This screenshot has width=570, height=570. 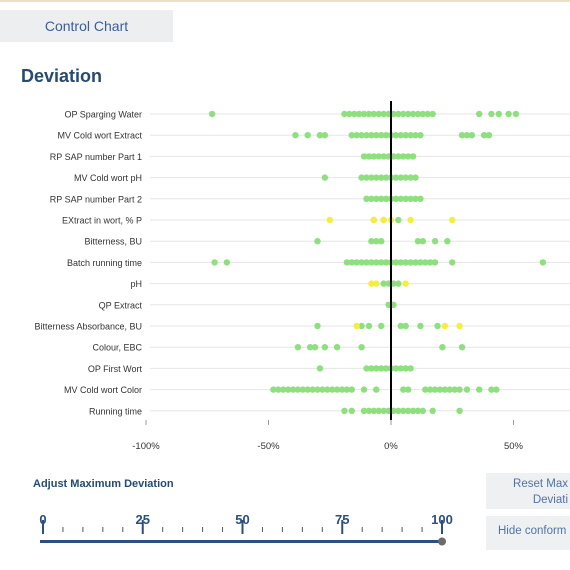 I want to click on slider-handle, so click(x=442, y=541).